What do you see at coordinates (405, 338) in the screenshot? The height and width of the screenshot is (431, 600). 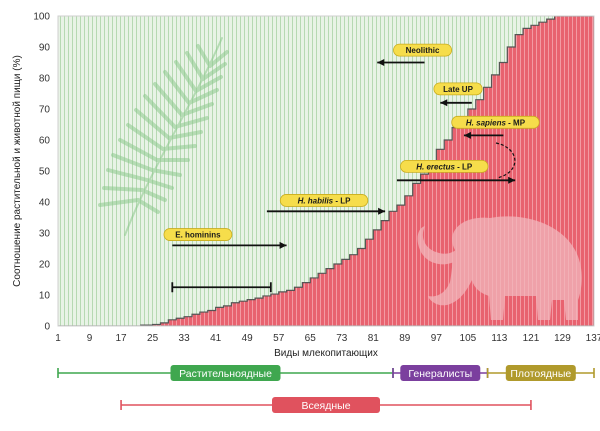 I see `x-tick-label: 89` at bounding box center [405, 338].